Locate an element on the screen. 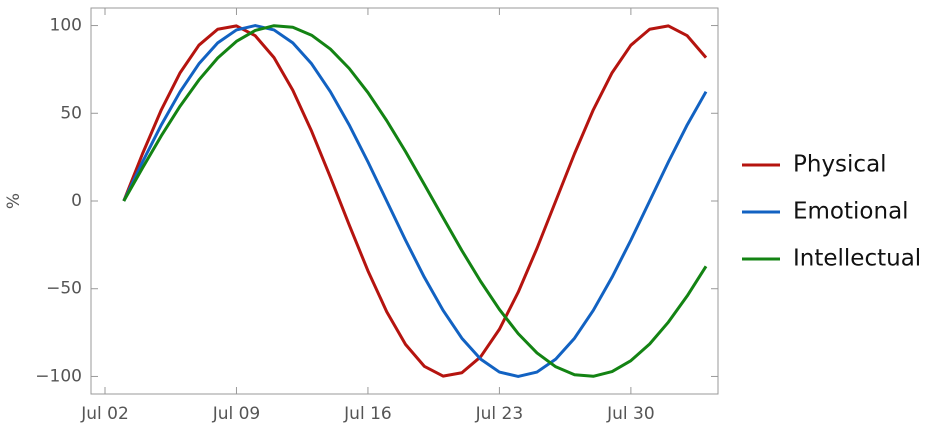 The image size is (950, 428). x-tick-label: Jul 23 is located at coordinates (499, 414).